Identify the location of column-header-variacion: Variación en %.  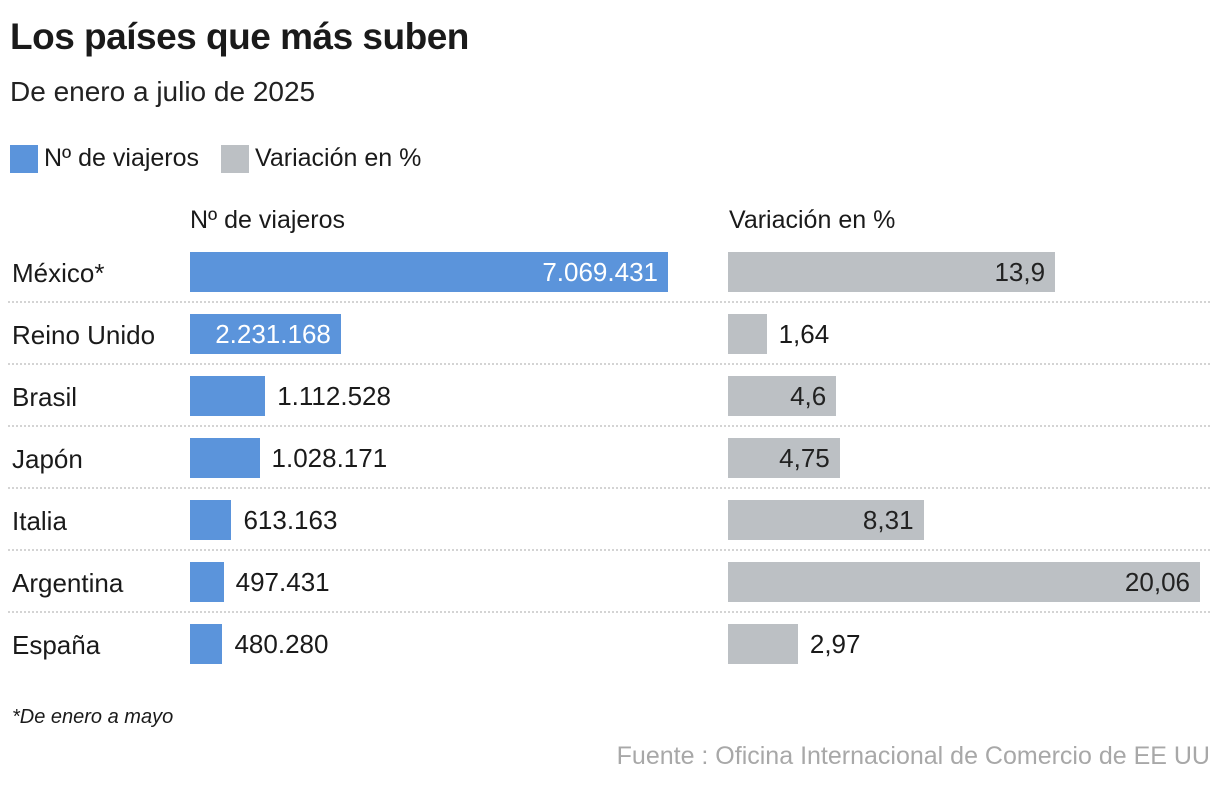
(812, 220).